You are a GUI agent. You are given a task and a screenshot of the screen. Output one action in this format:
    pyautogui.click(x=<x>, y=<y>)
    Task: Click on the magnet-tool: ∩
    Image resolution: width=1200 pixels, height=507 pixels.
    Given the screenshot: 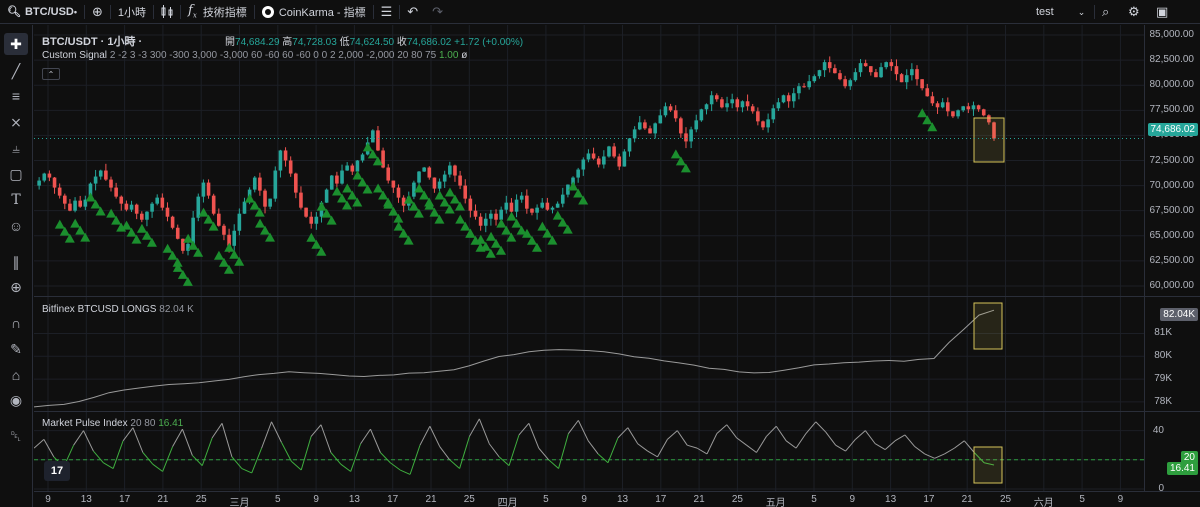 What is the action you would take?
    pyautogui.click(x=16, y=323)
    